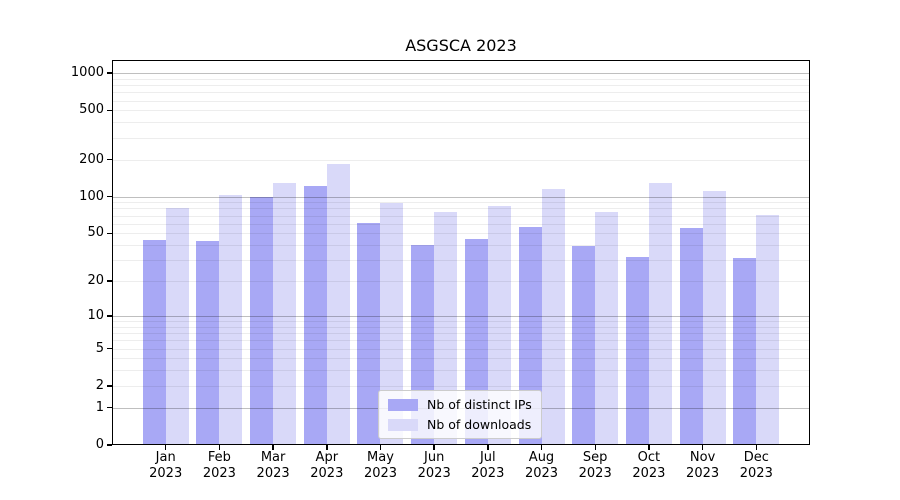  Describe the element at coordinates (95, 233) in the screenshot. I see `y-tick-label: 50` at that location.